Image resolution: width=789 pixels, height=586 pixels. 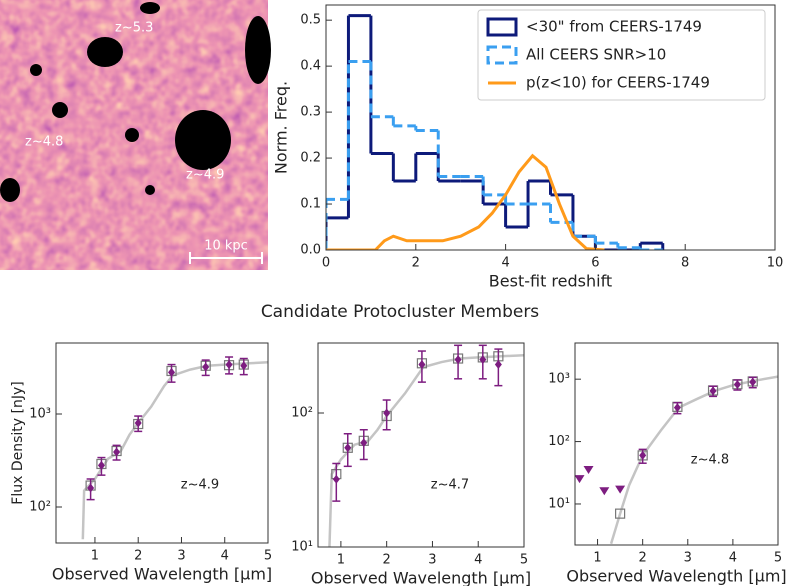 What do you see at coordinates (685, 263) in the screenshot?
I see `x-tick-label: 8` at bounding box center [685, 263].